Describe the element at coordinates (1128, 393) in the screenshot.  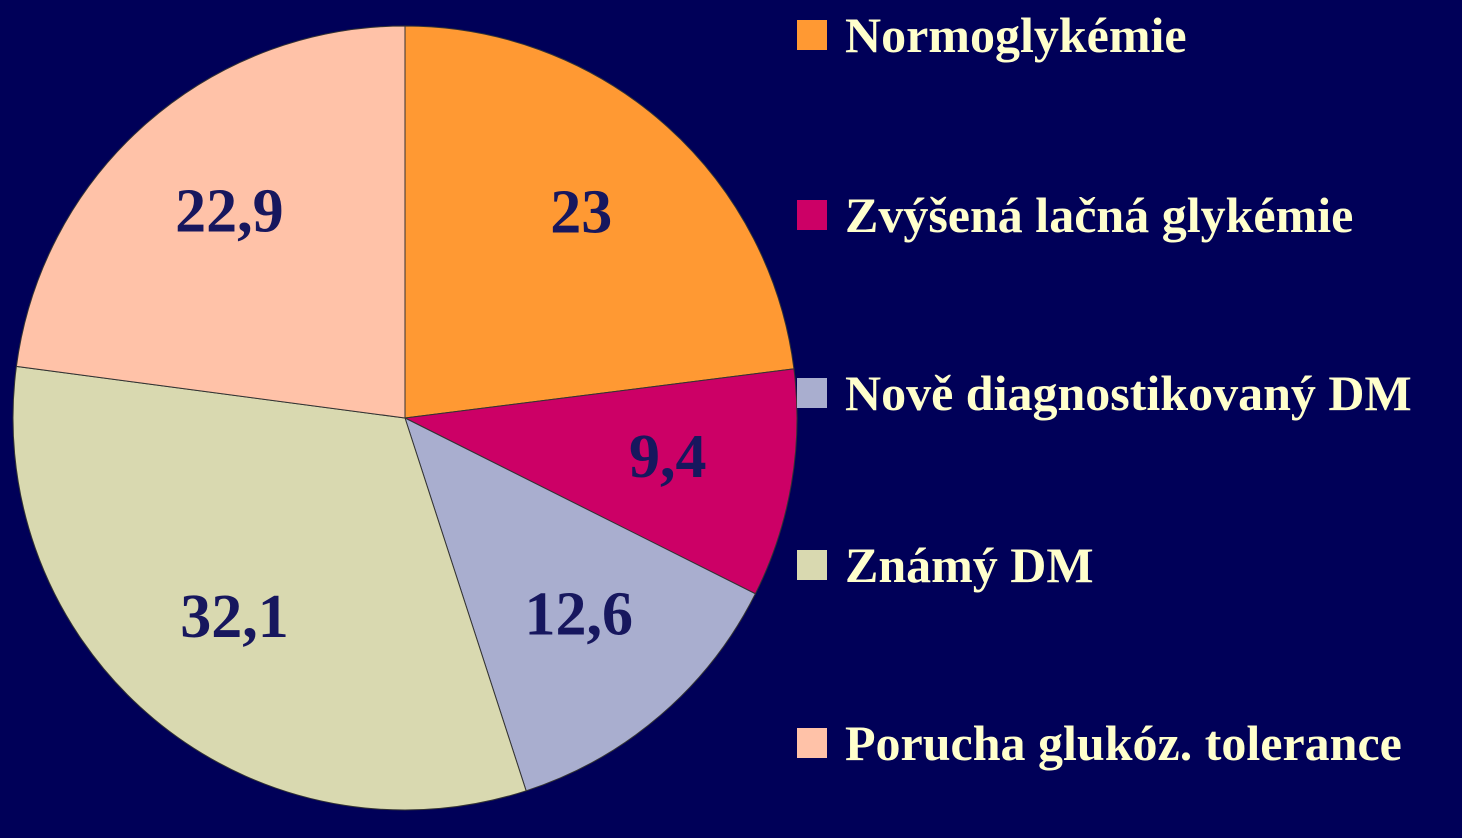
I see `legend-label: Nově diagnostikovaný DM` at that location.